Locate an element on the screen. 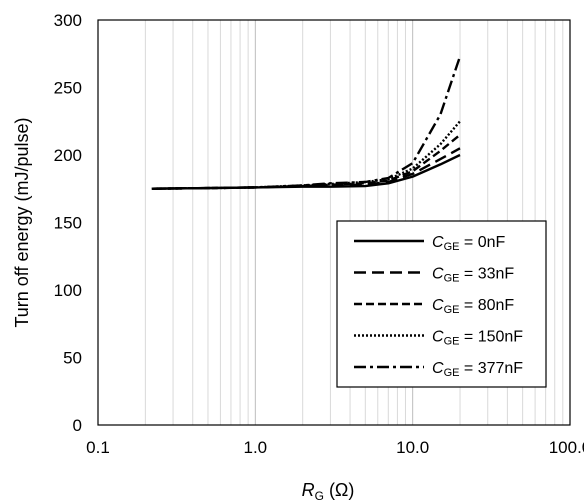 The height and width of the screenshot is (503, 584). legend-label-rest: = 33nF is located at coordinates (486, 274).